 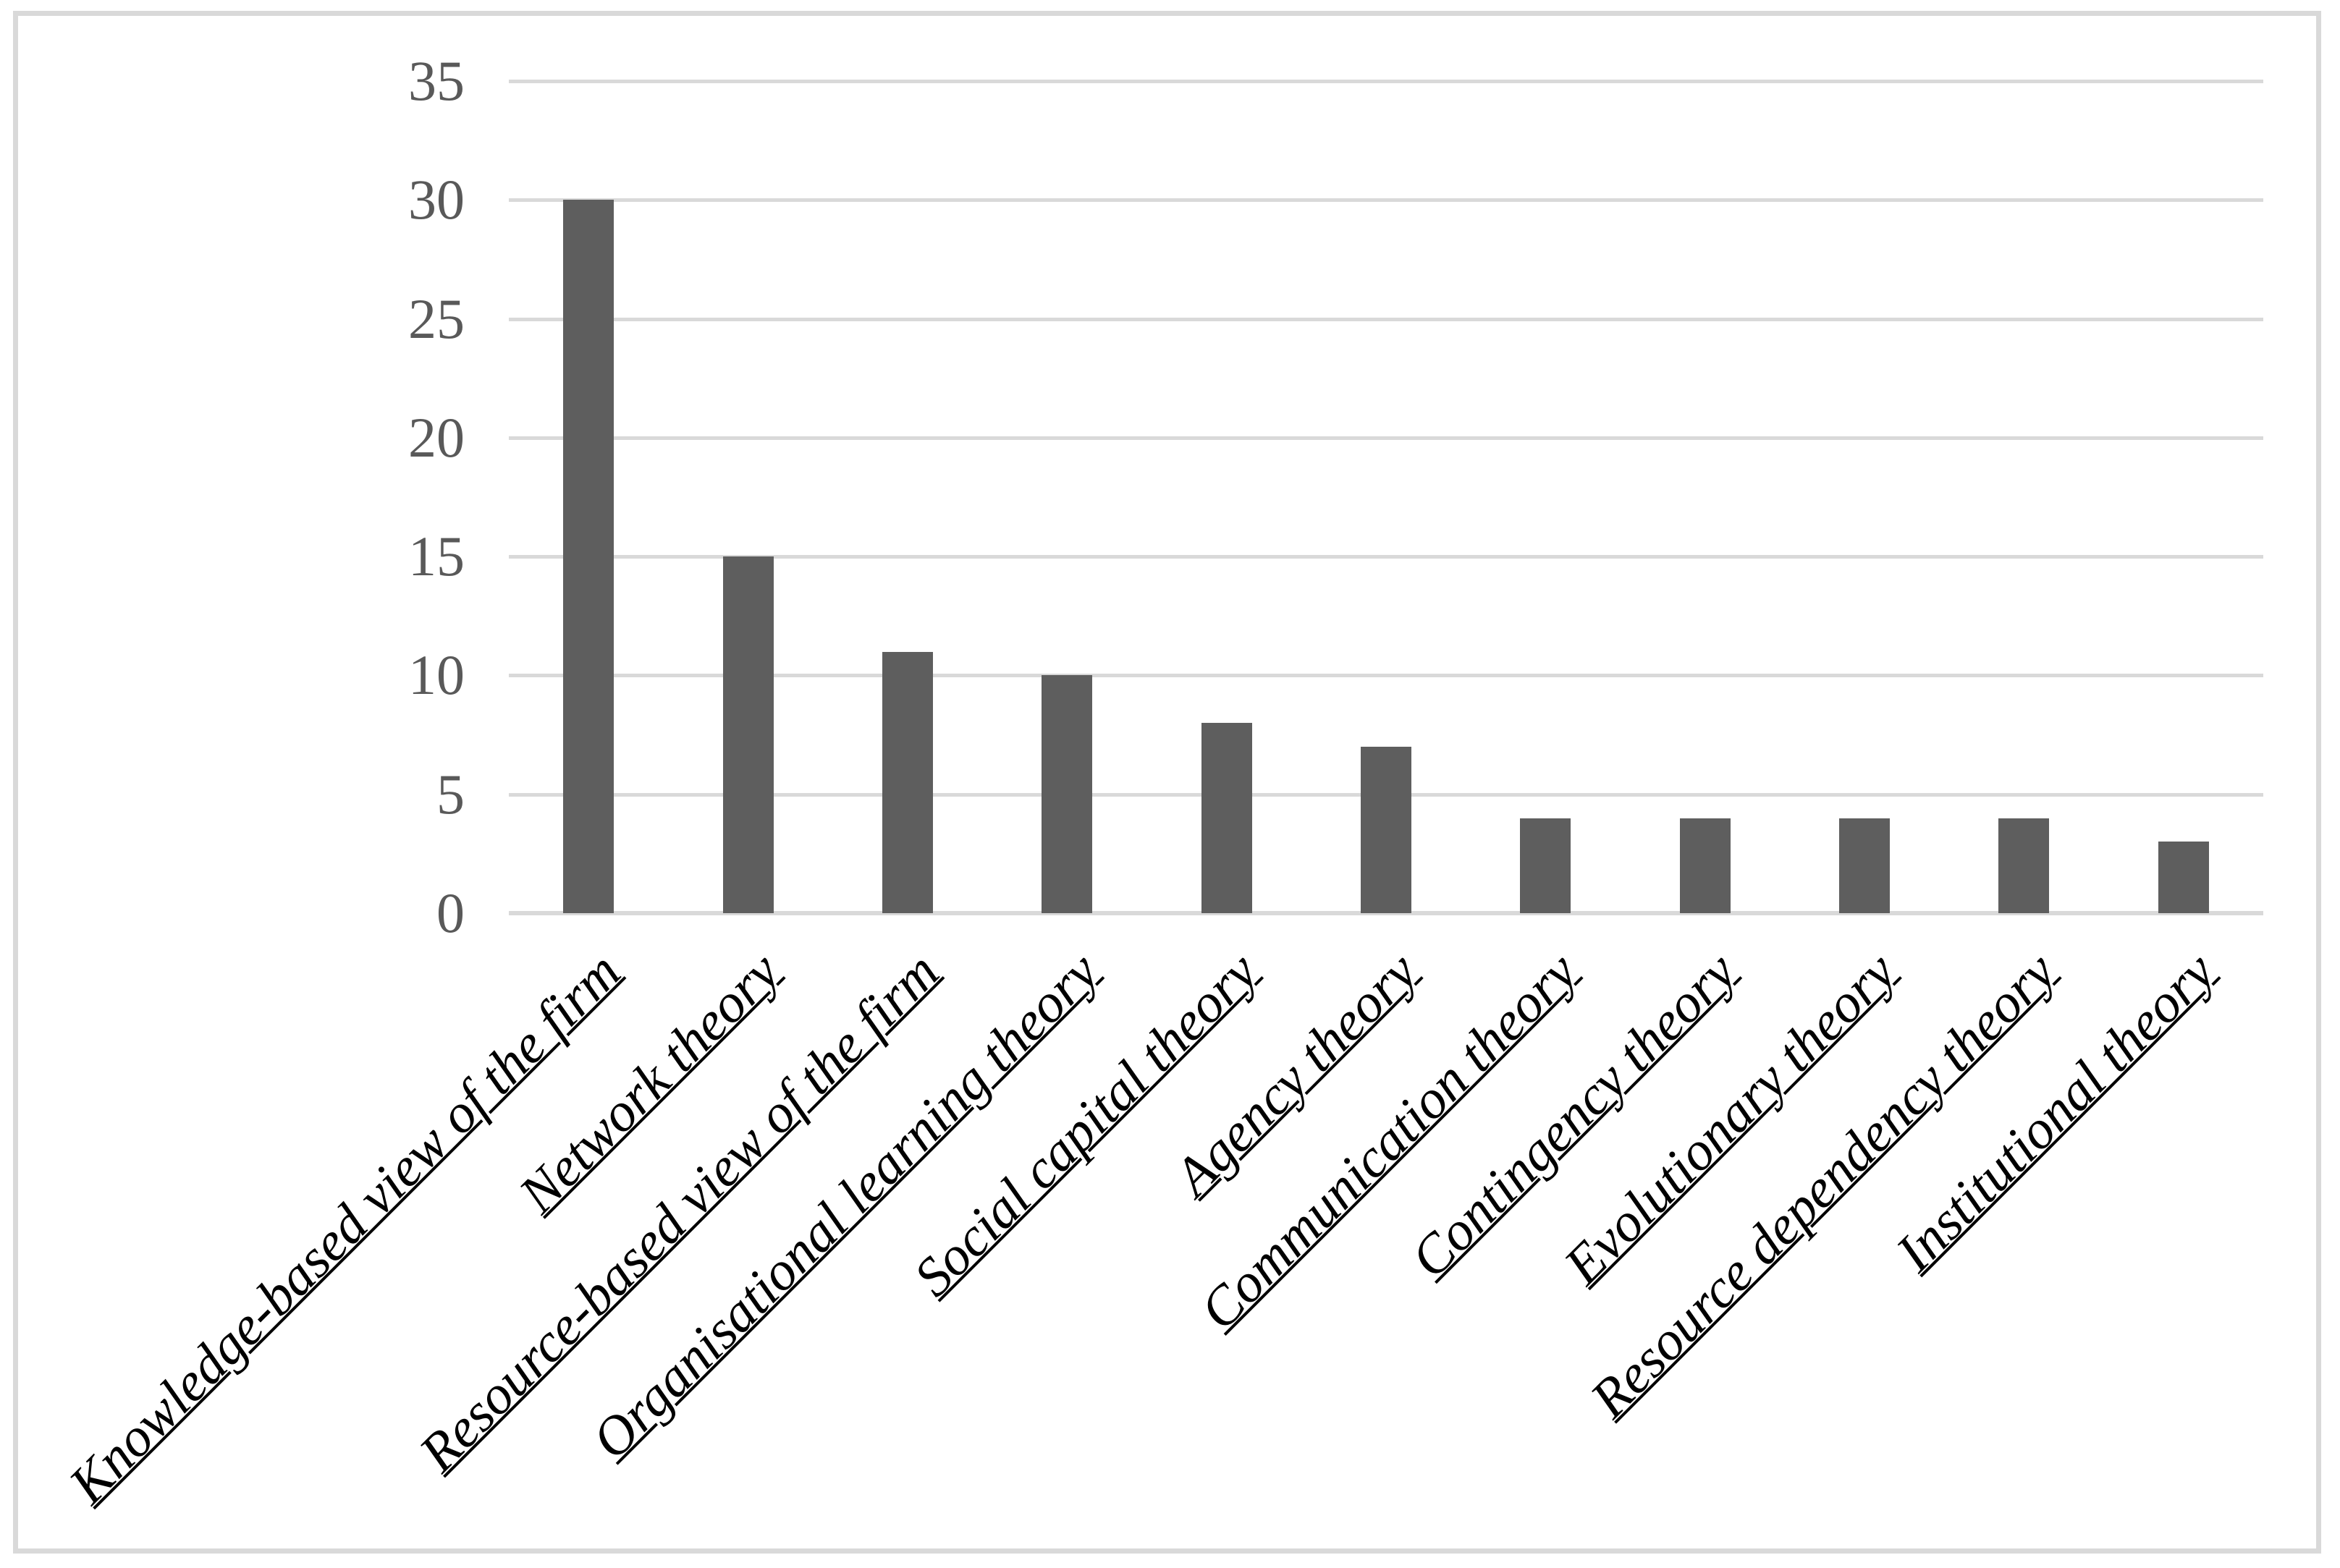 I want to click on y-axis-tick-label: 0, so click(x=450, y=912).